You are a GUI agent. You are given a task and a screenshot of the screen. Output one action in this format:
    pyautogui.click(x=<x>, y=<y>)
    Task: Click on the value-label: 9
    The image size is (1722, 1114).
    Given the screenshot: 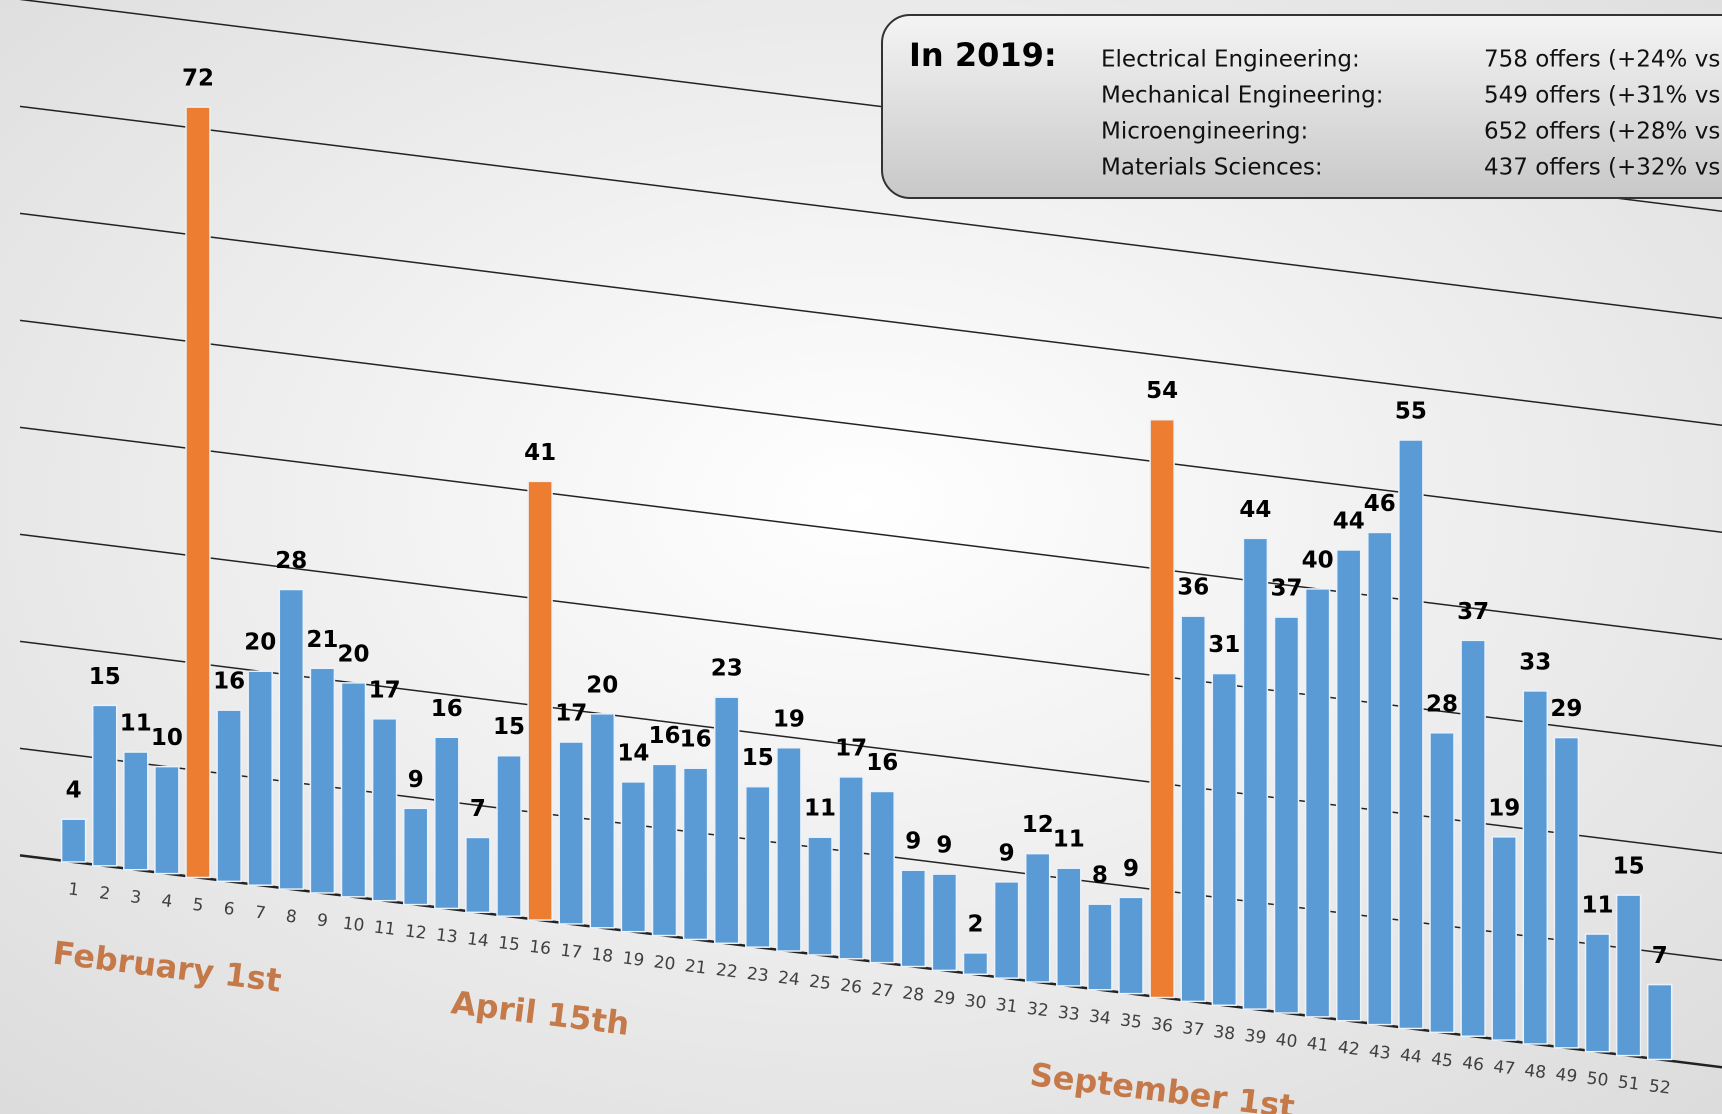 What is the action you would take?
    pyautogui.click(x=944, y=846)
    